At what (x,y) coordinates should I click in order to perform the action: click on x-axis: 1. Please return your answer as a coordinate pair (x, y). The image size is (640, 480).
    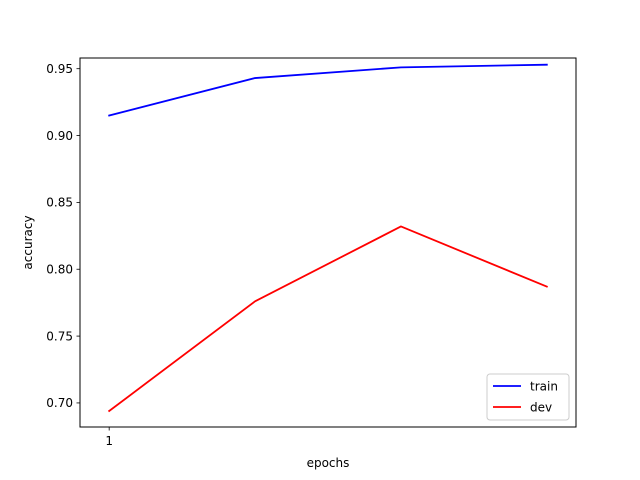
    Looking at the image, I should click on (109, 437).